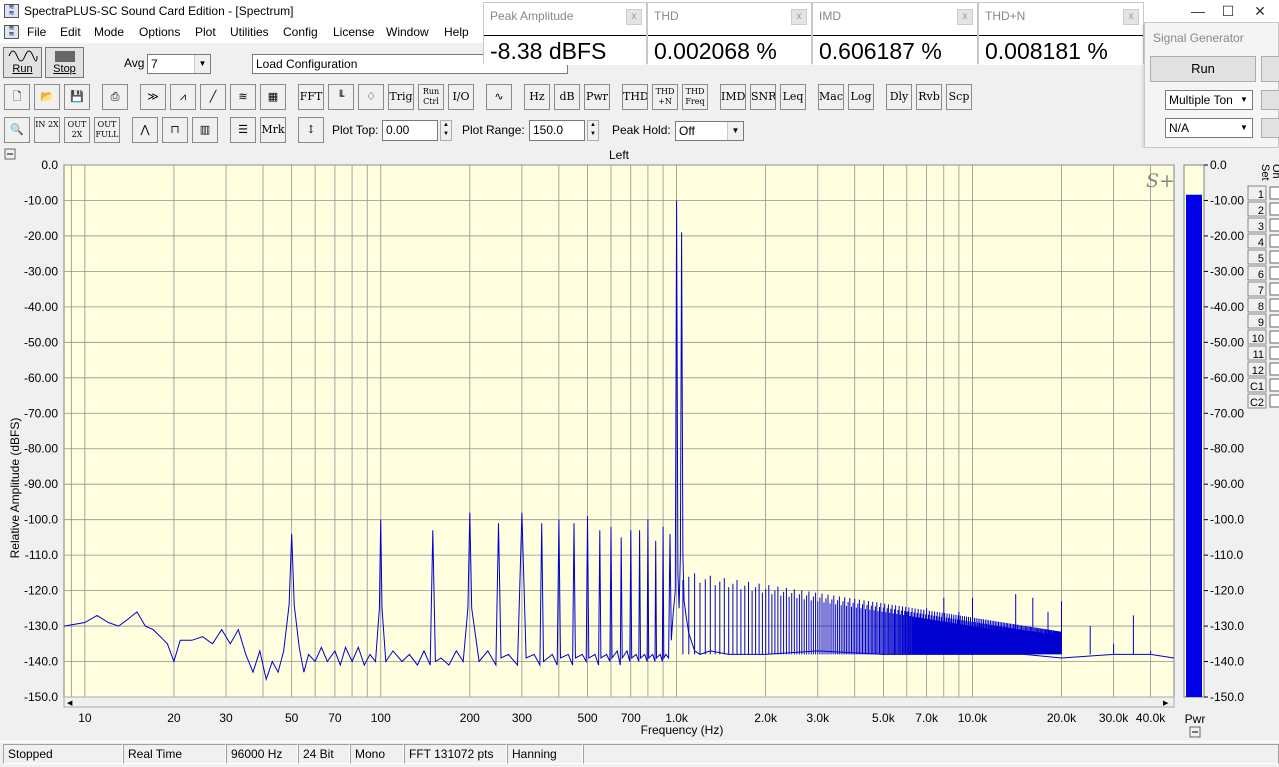  I want to click on signal-option-select: N/A ▼, so click(1209, 128).